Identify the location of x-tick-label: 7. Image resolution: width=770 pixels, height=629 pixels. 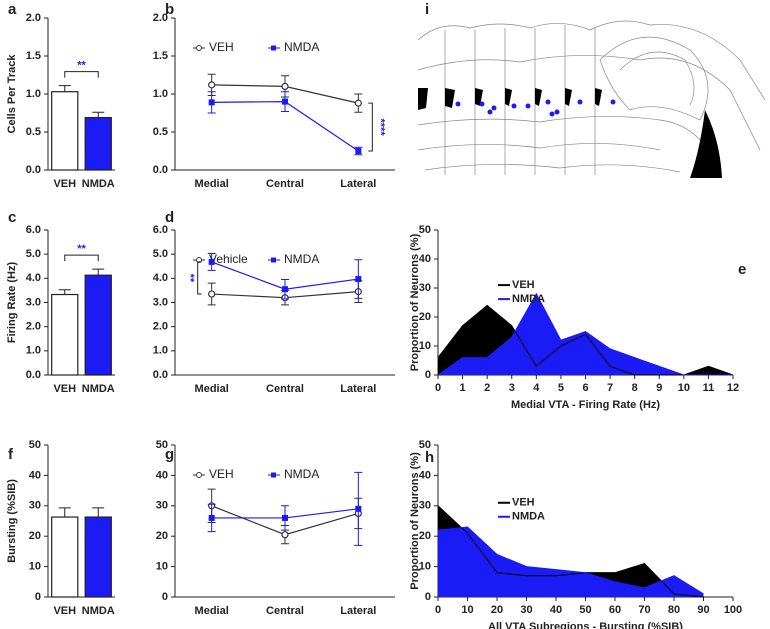
(610, 388).